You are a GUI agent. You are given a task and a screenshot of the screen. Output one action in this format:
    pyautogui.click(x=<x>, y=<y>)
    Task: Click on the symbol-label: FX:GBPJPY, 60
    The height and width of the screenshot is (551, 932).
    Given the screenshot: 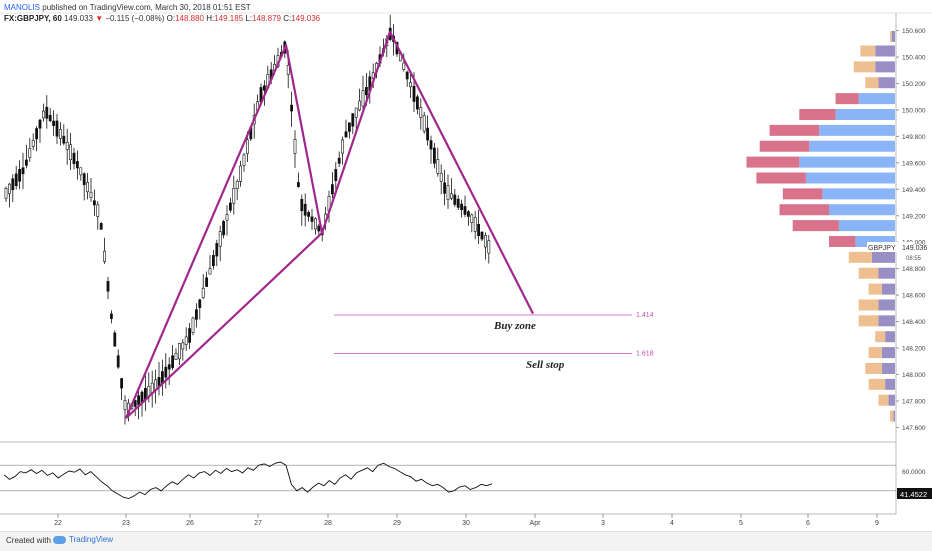 What is the action you would take?
    pyautogui.click(x=33, y=18)
    